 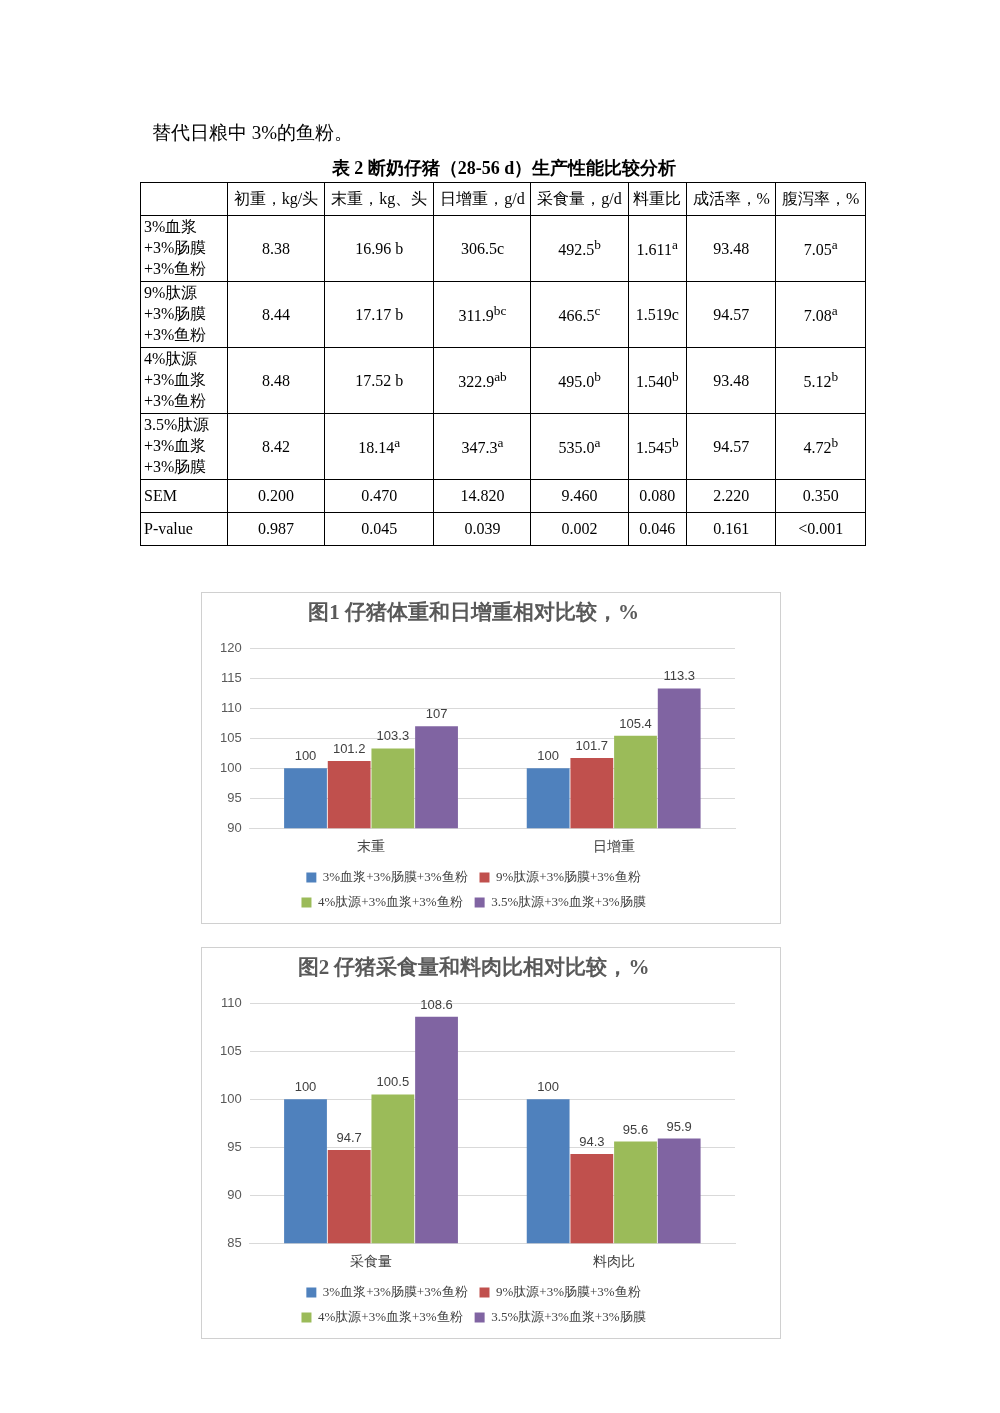 What do you see at coordinates (482, 248) in the screenshot?
I see `text: 306.5c` at bounding box center [482, 248].